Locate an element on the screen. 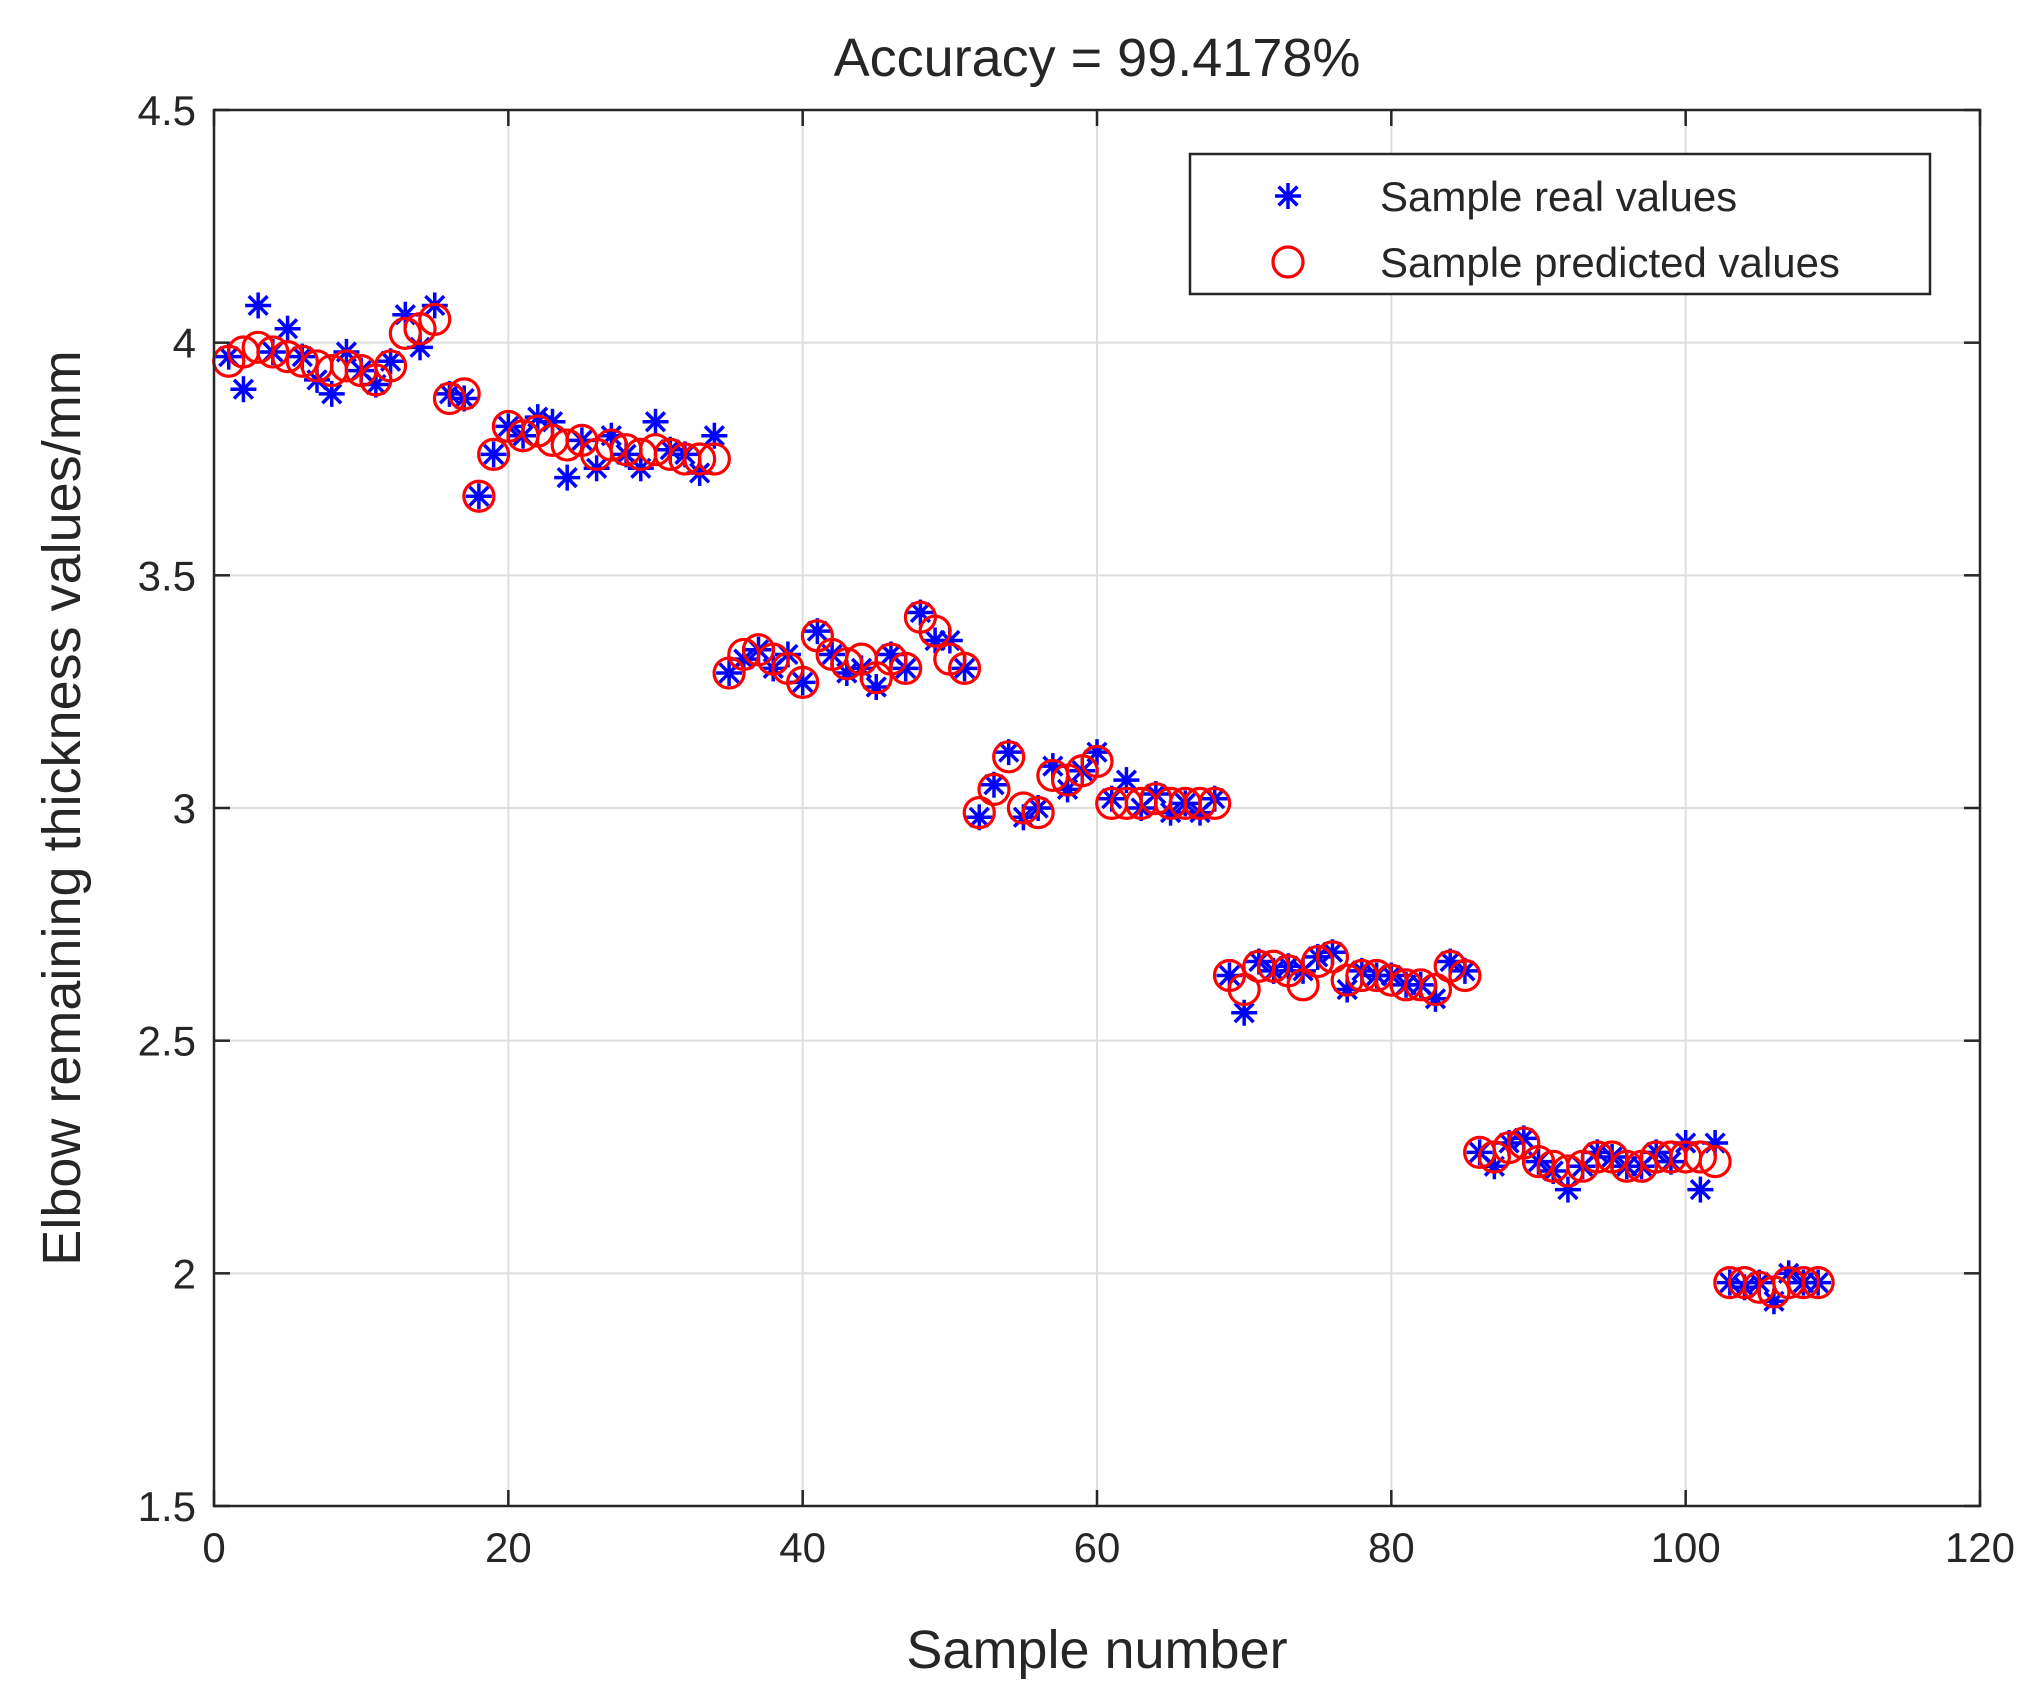  x-tick-labels: 0 20 40 60 80 100 120 is located at coordinates (1108, 1547).